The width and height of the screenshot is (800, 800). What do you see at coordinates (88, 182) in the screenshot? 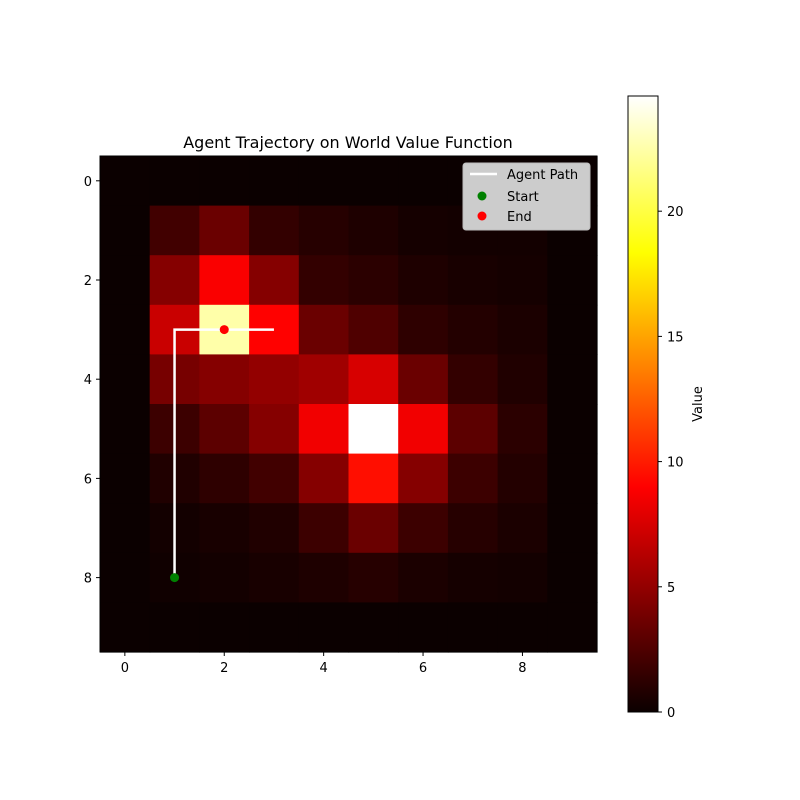
I see `y-tick-label: 0` at bounding box center [88, 182].